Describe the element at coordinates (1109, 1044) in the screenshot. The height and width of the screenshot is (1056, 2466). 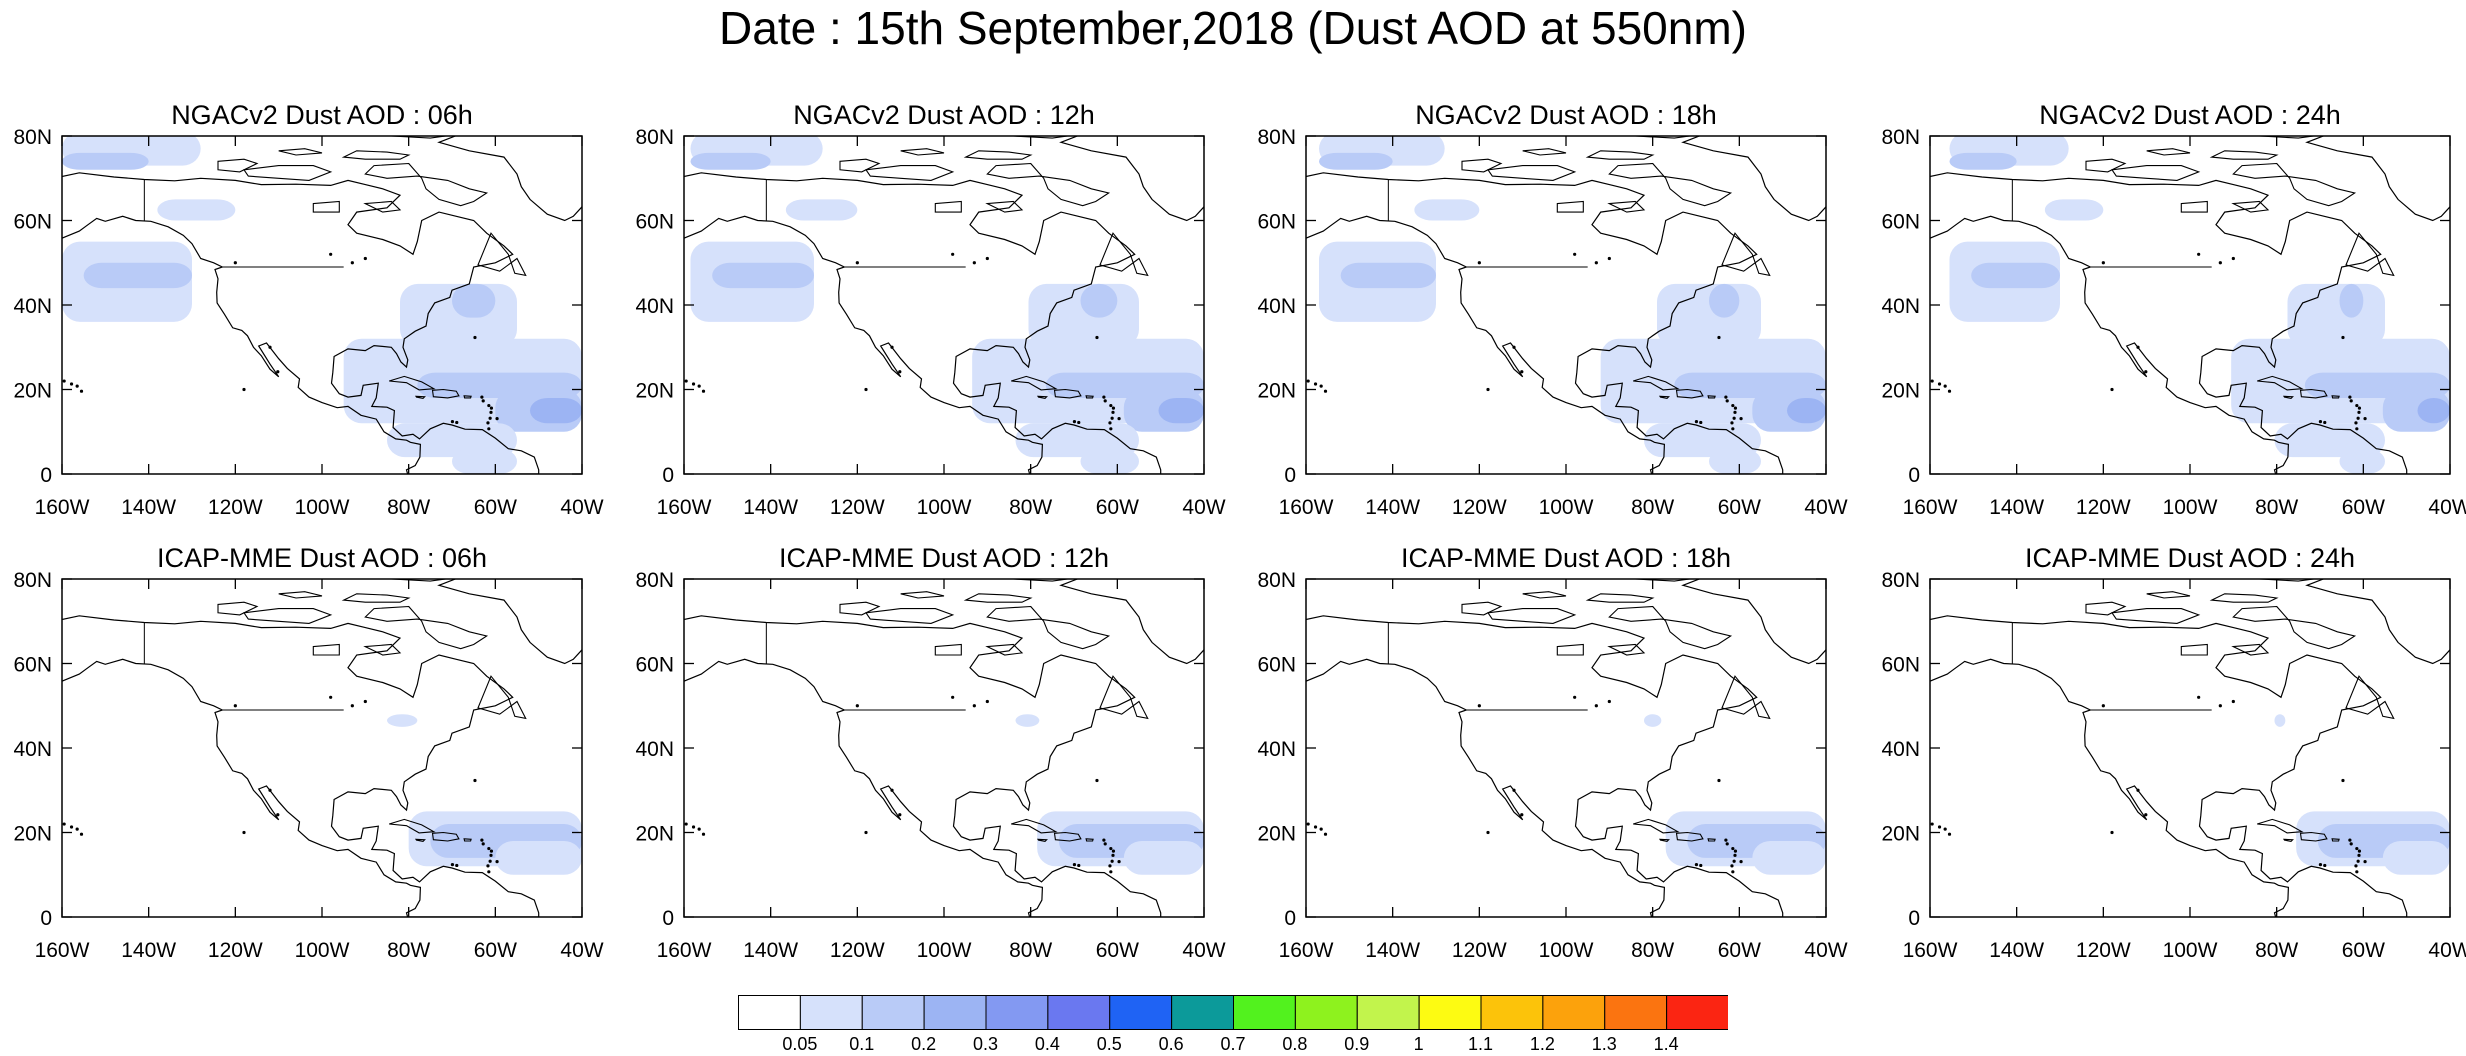
I see `colorbar-label: 0.5` at that location.